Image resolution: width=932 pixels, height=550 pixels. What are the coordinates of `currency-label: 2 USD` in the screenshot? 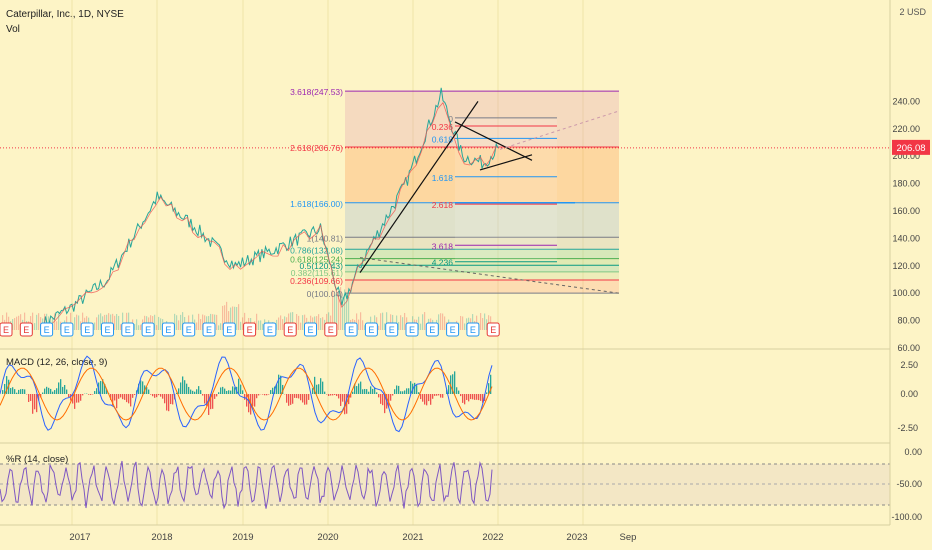 It's located at (912, 12).